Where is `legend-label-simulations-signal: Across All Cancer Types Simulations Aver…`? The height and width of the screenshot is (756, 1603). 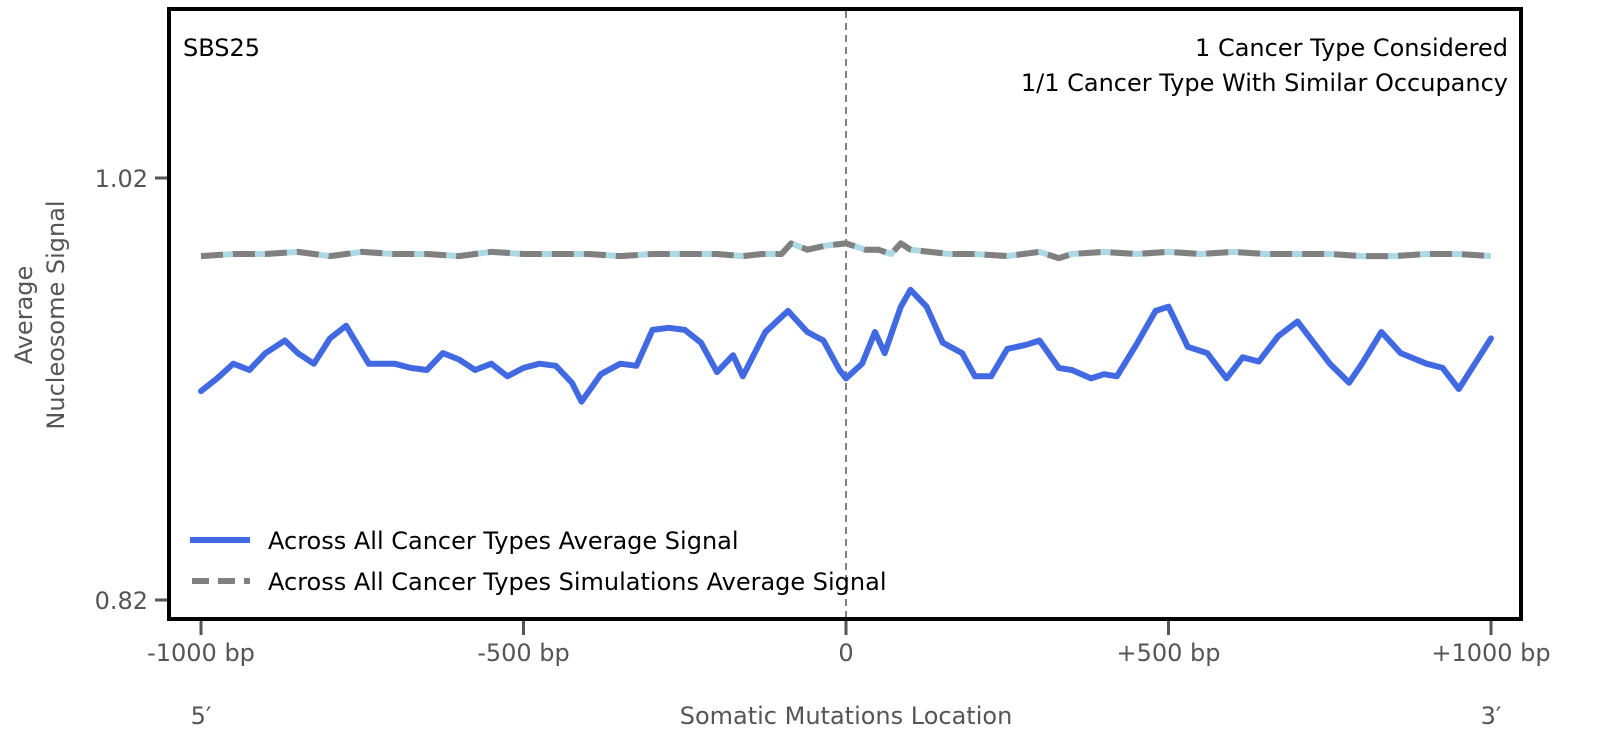 legend-label-simulations-signal: Across All Cancer Types Simulations Aver… is located at coordinates (577, 582).